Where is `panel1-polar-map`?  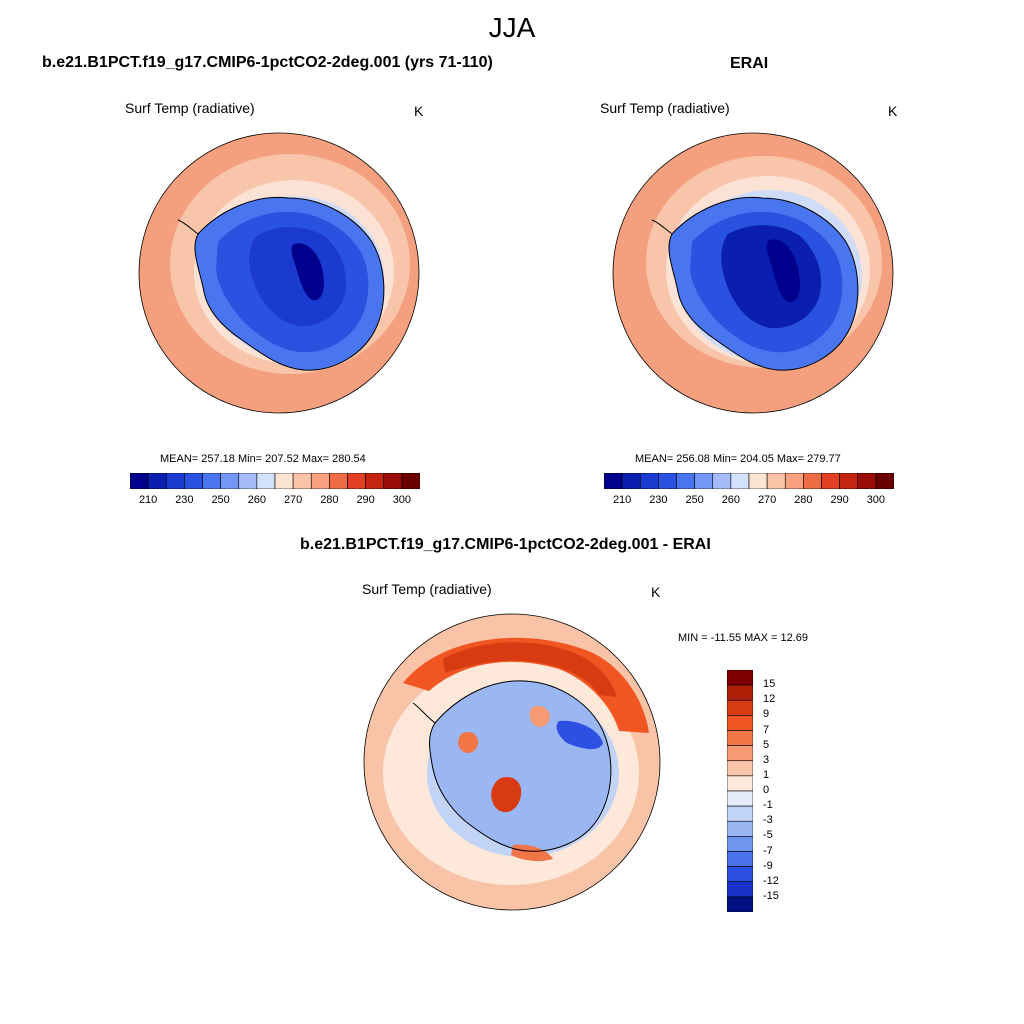 panel1-polar-map is located at coordinates (279, 273).